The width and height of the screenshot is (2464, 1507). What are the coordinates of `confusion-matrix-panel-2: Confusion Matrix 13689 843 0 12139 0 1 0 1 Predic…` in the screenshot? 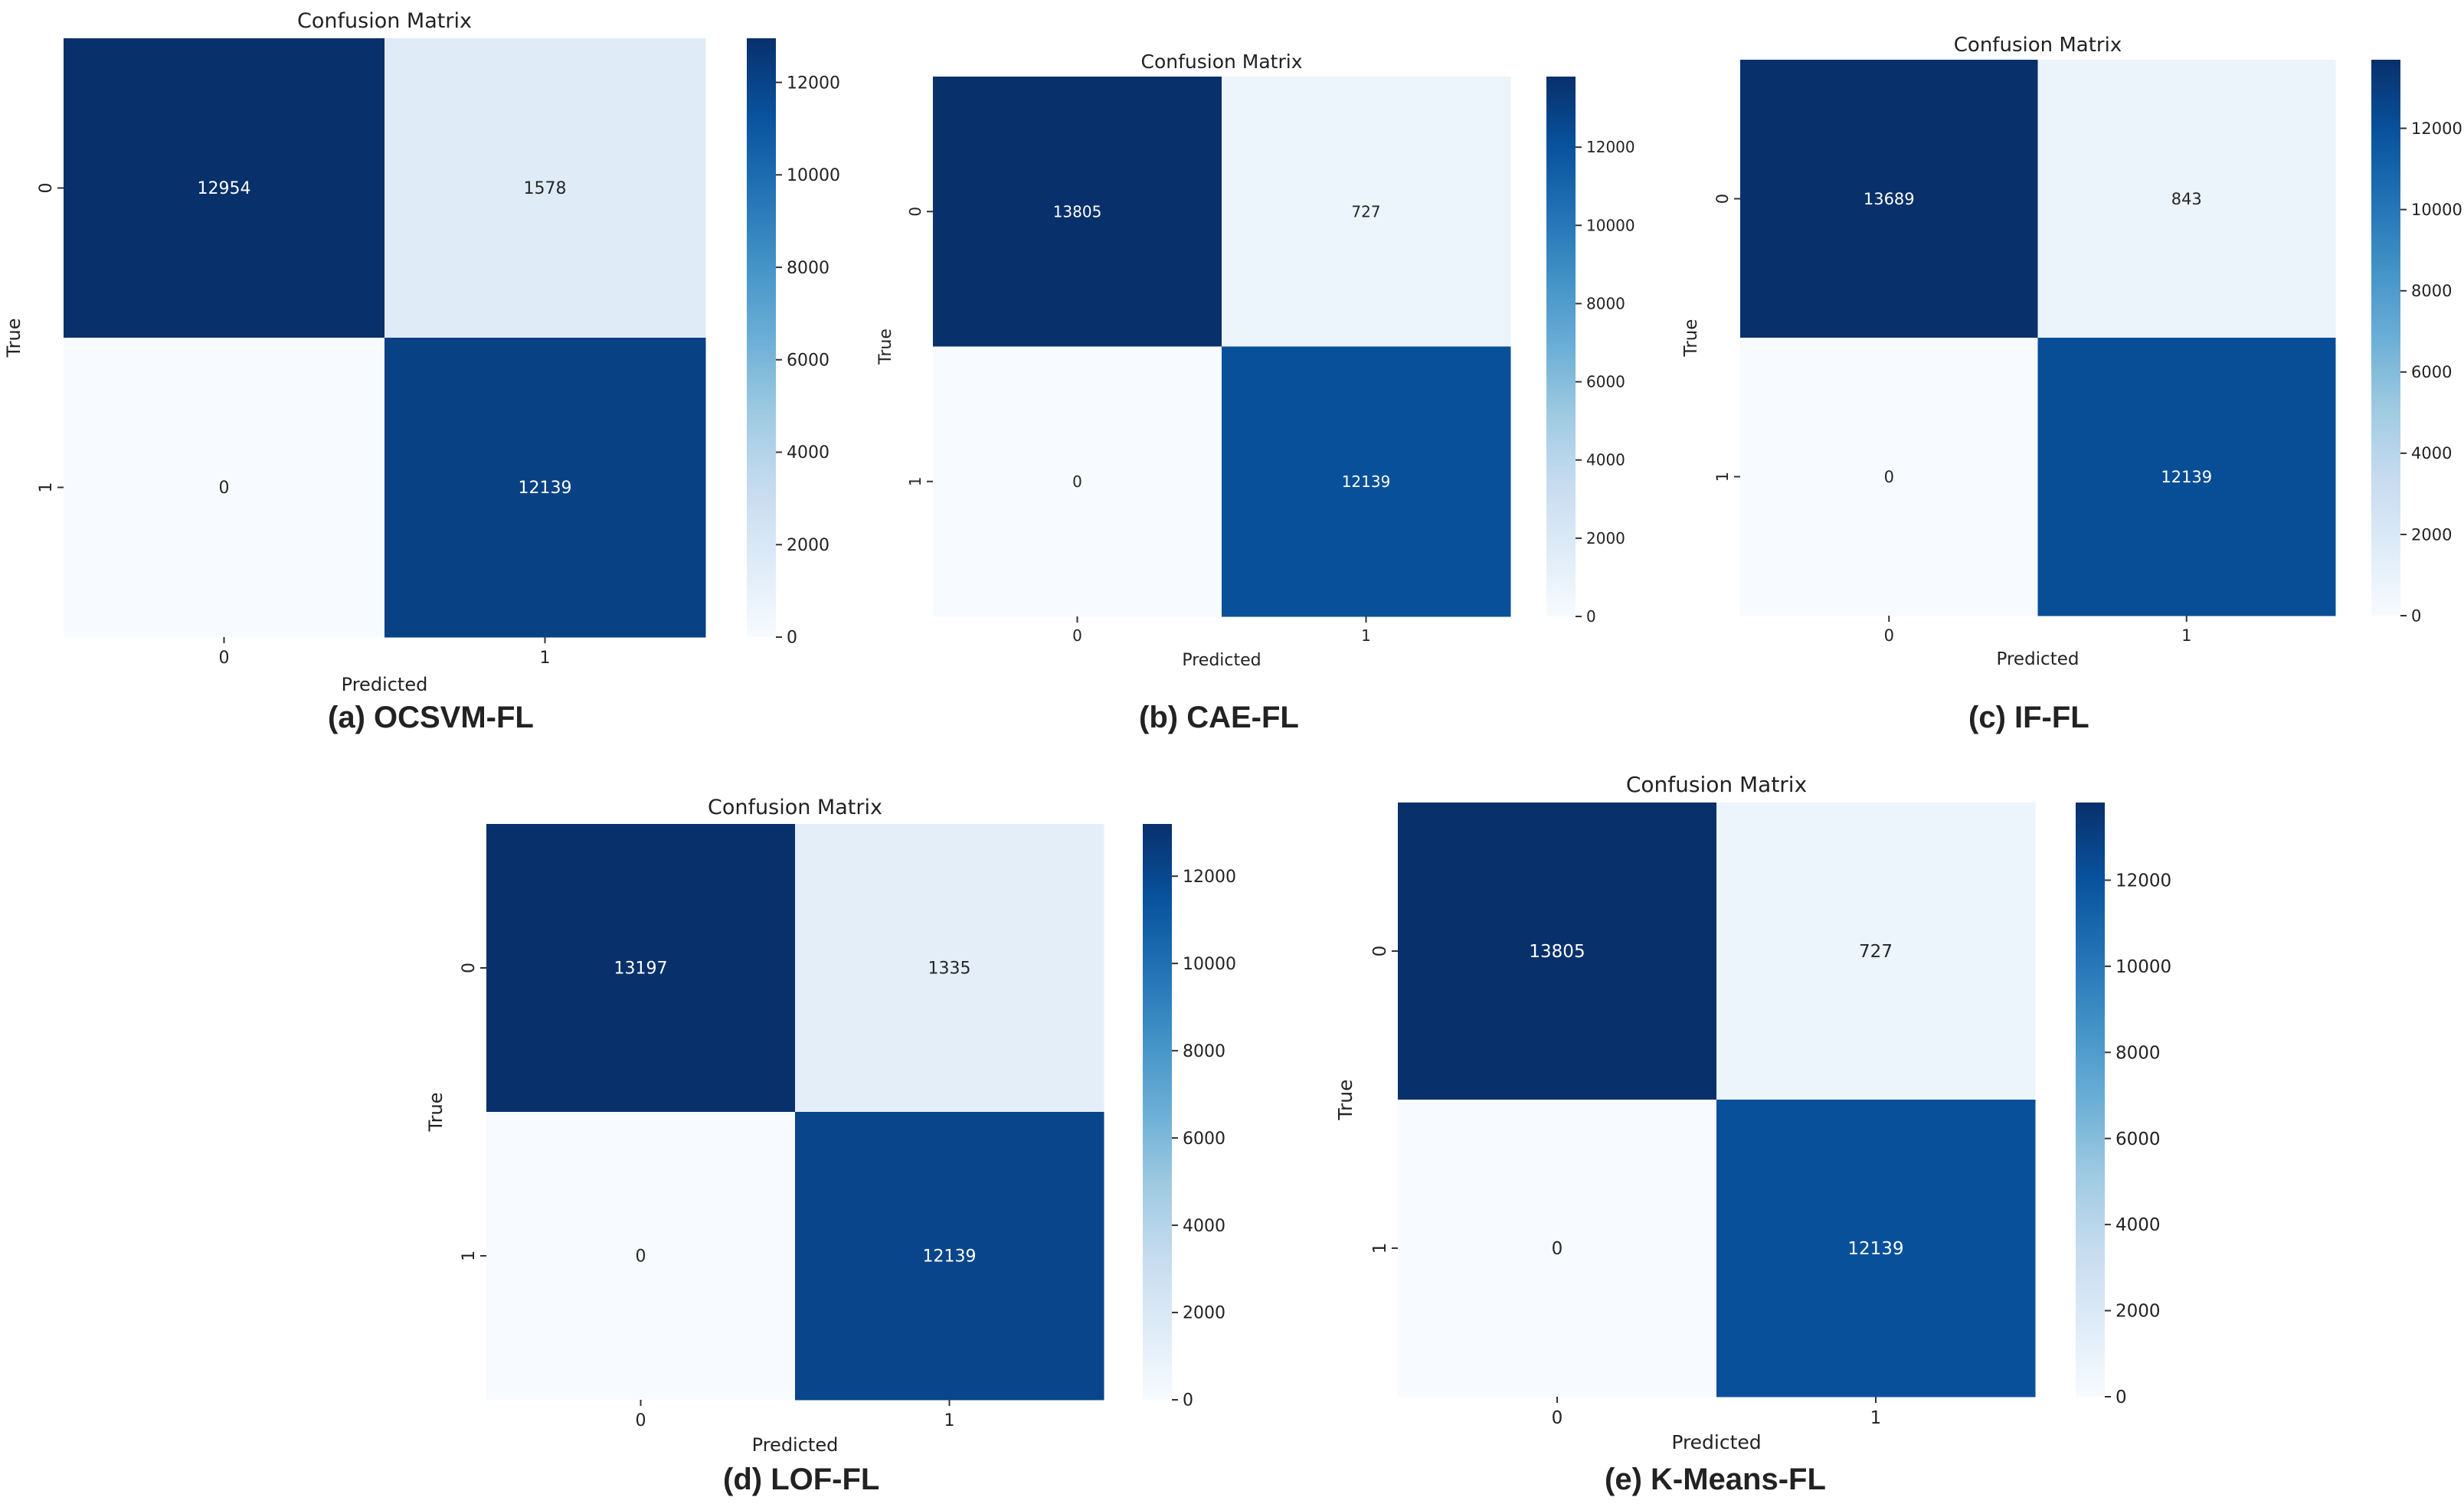 It's located at (2071, 351).